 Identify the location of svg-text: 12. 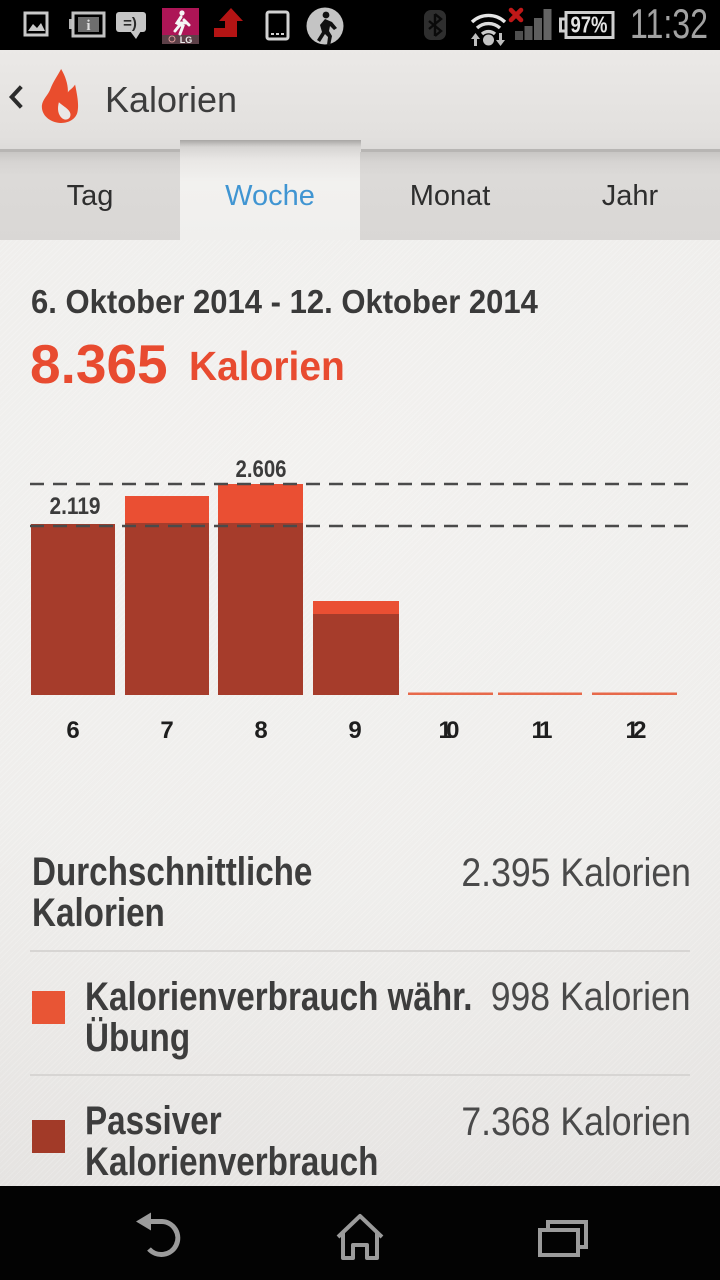
(636, 730).